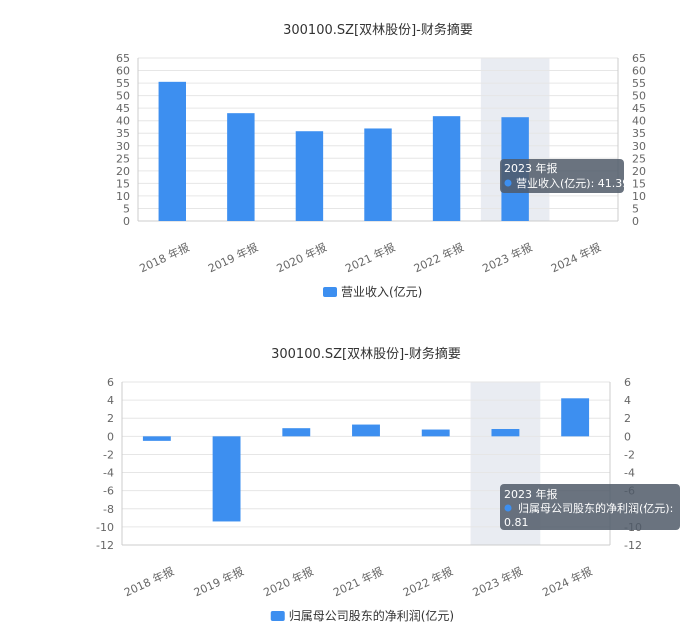  Describe the element at coordinates (639, 83) in the screenshot. I see `y-tick-label-right: 55` at that location.